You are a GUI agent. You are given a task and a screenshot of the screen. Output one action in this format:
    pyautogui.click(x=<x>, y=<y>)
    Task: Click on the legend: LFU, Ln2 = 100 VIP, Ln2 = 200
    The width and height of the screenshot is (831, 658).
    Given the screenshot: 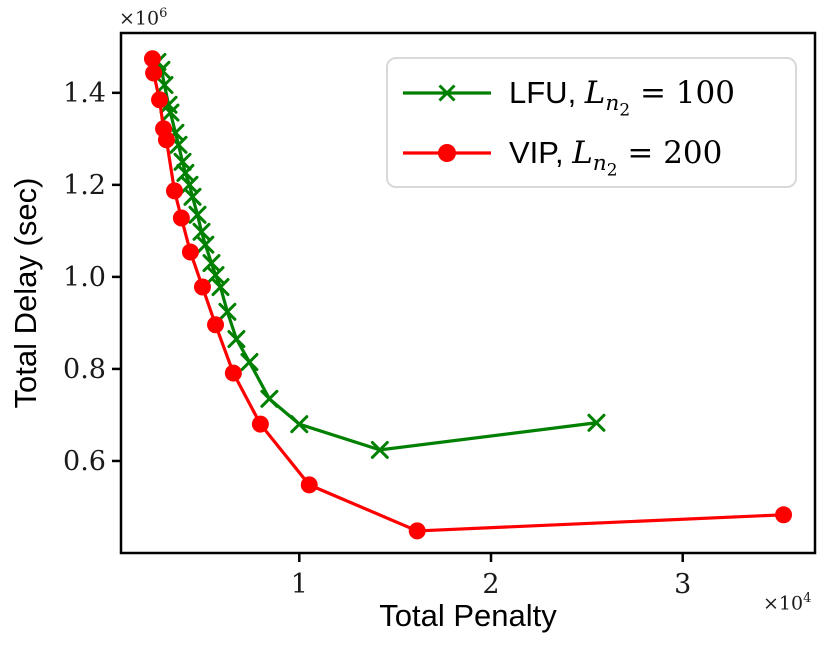 What is the action you would take?
    pyautogui.click(x=591, y=122)
    